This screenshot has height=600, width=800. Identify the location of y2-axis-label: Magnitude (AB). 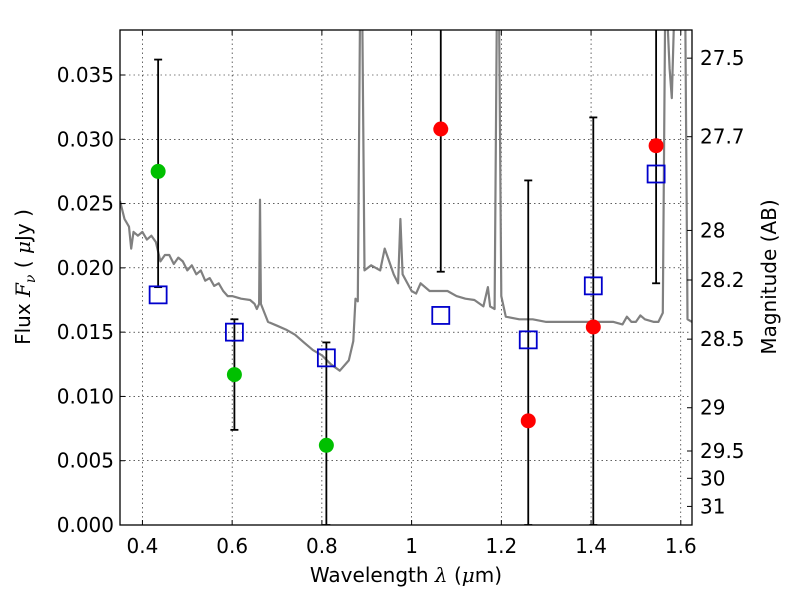
(769, 276).